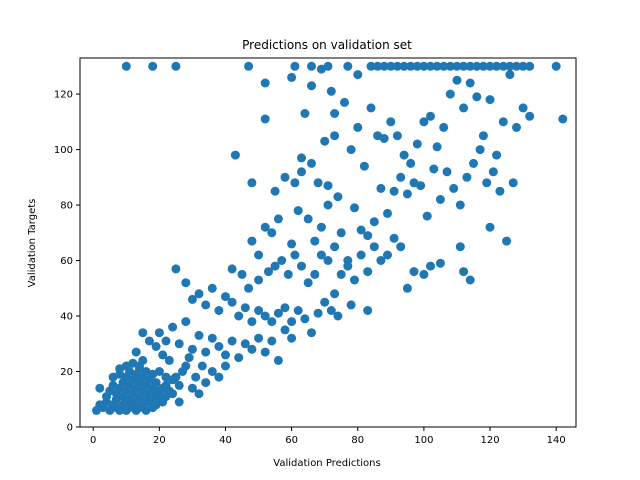 This screenshot has height=480, width=640. I want to click on y-tick-label: 20, so click(66, 372).